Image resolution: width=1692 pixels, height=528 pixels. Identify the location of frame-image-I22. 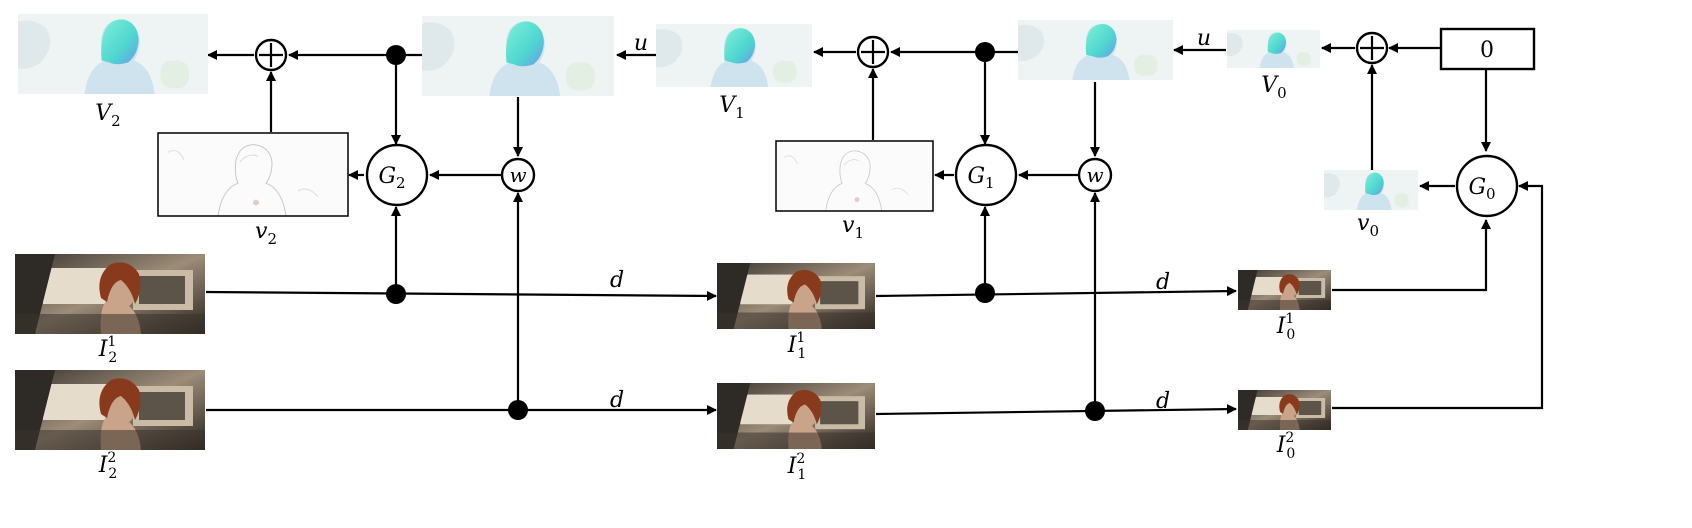
(110, 410).